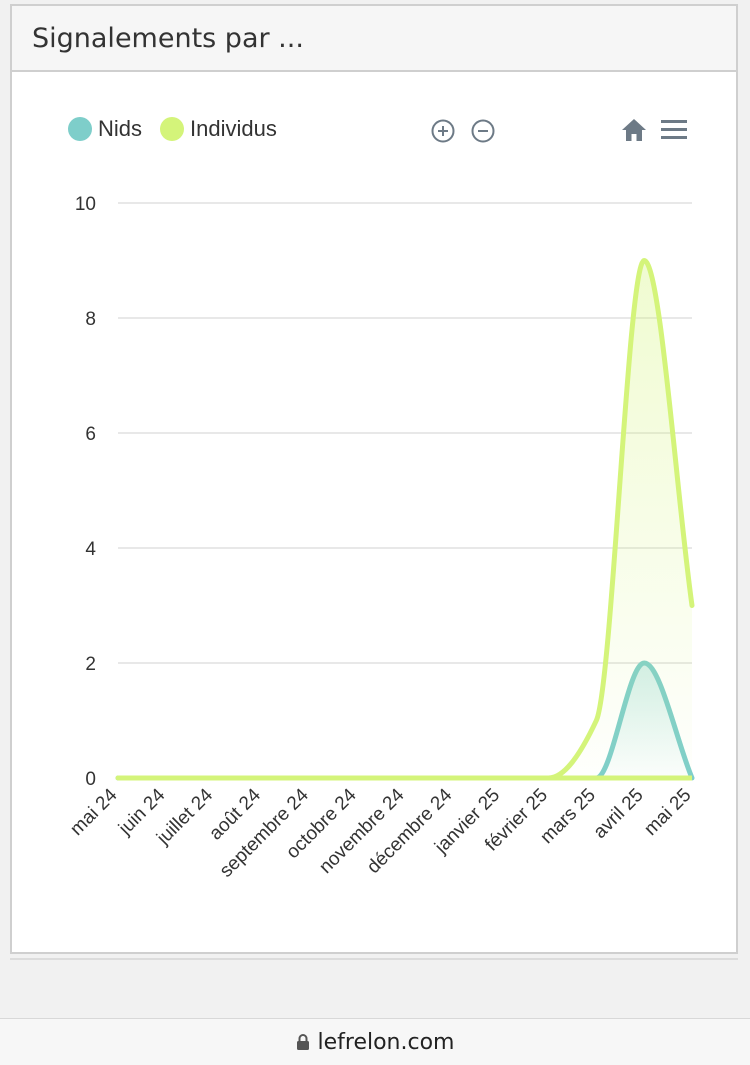 The image size is (750, 1065). What do you see at coordinates (93, 811) in the screenshot?
I see `x-tick-label: mai 24` at bounding box center [93, 811].